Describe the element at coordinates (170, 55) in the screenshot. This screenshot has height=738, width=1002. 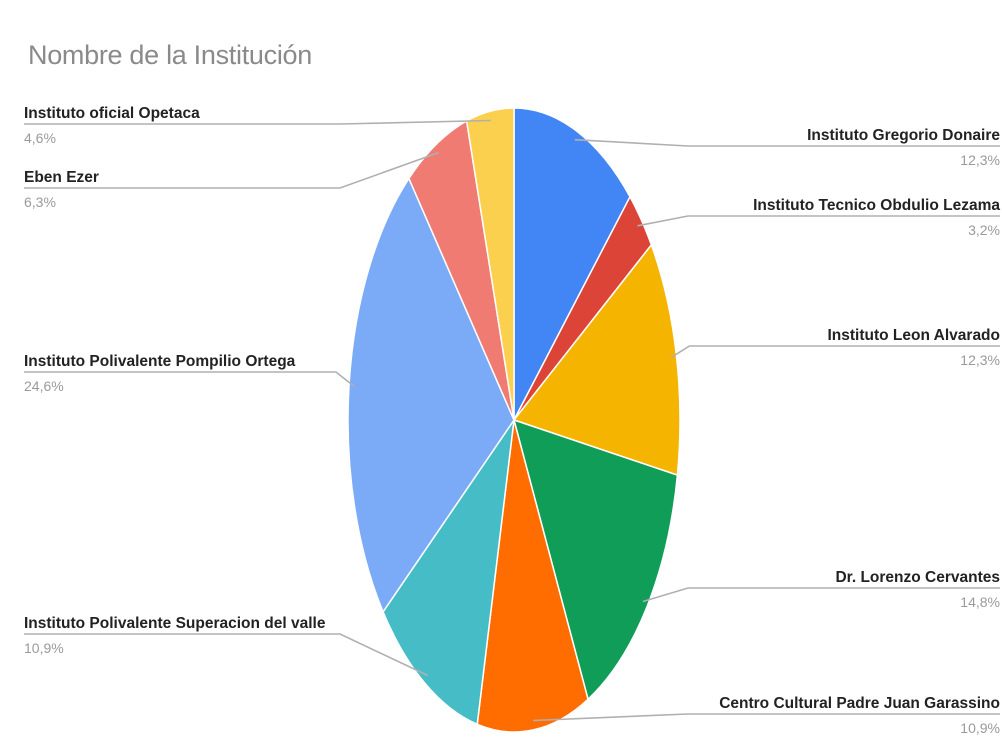
I see `chart-title: Nombre de la Institución` at that location.